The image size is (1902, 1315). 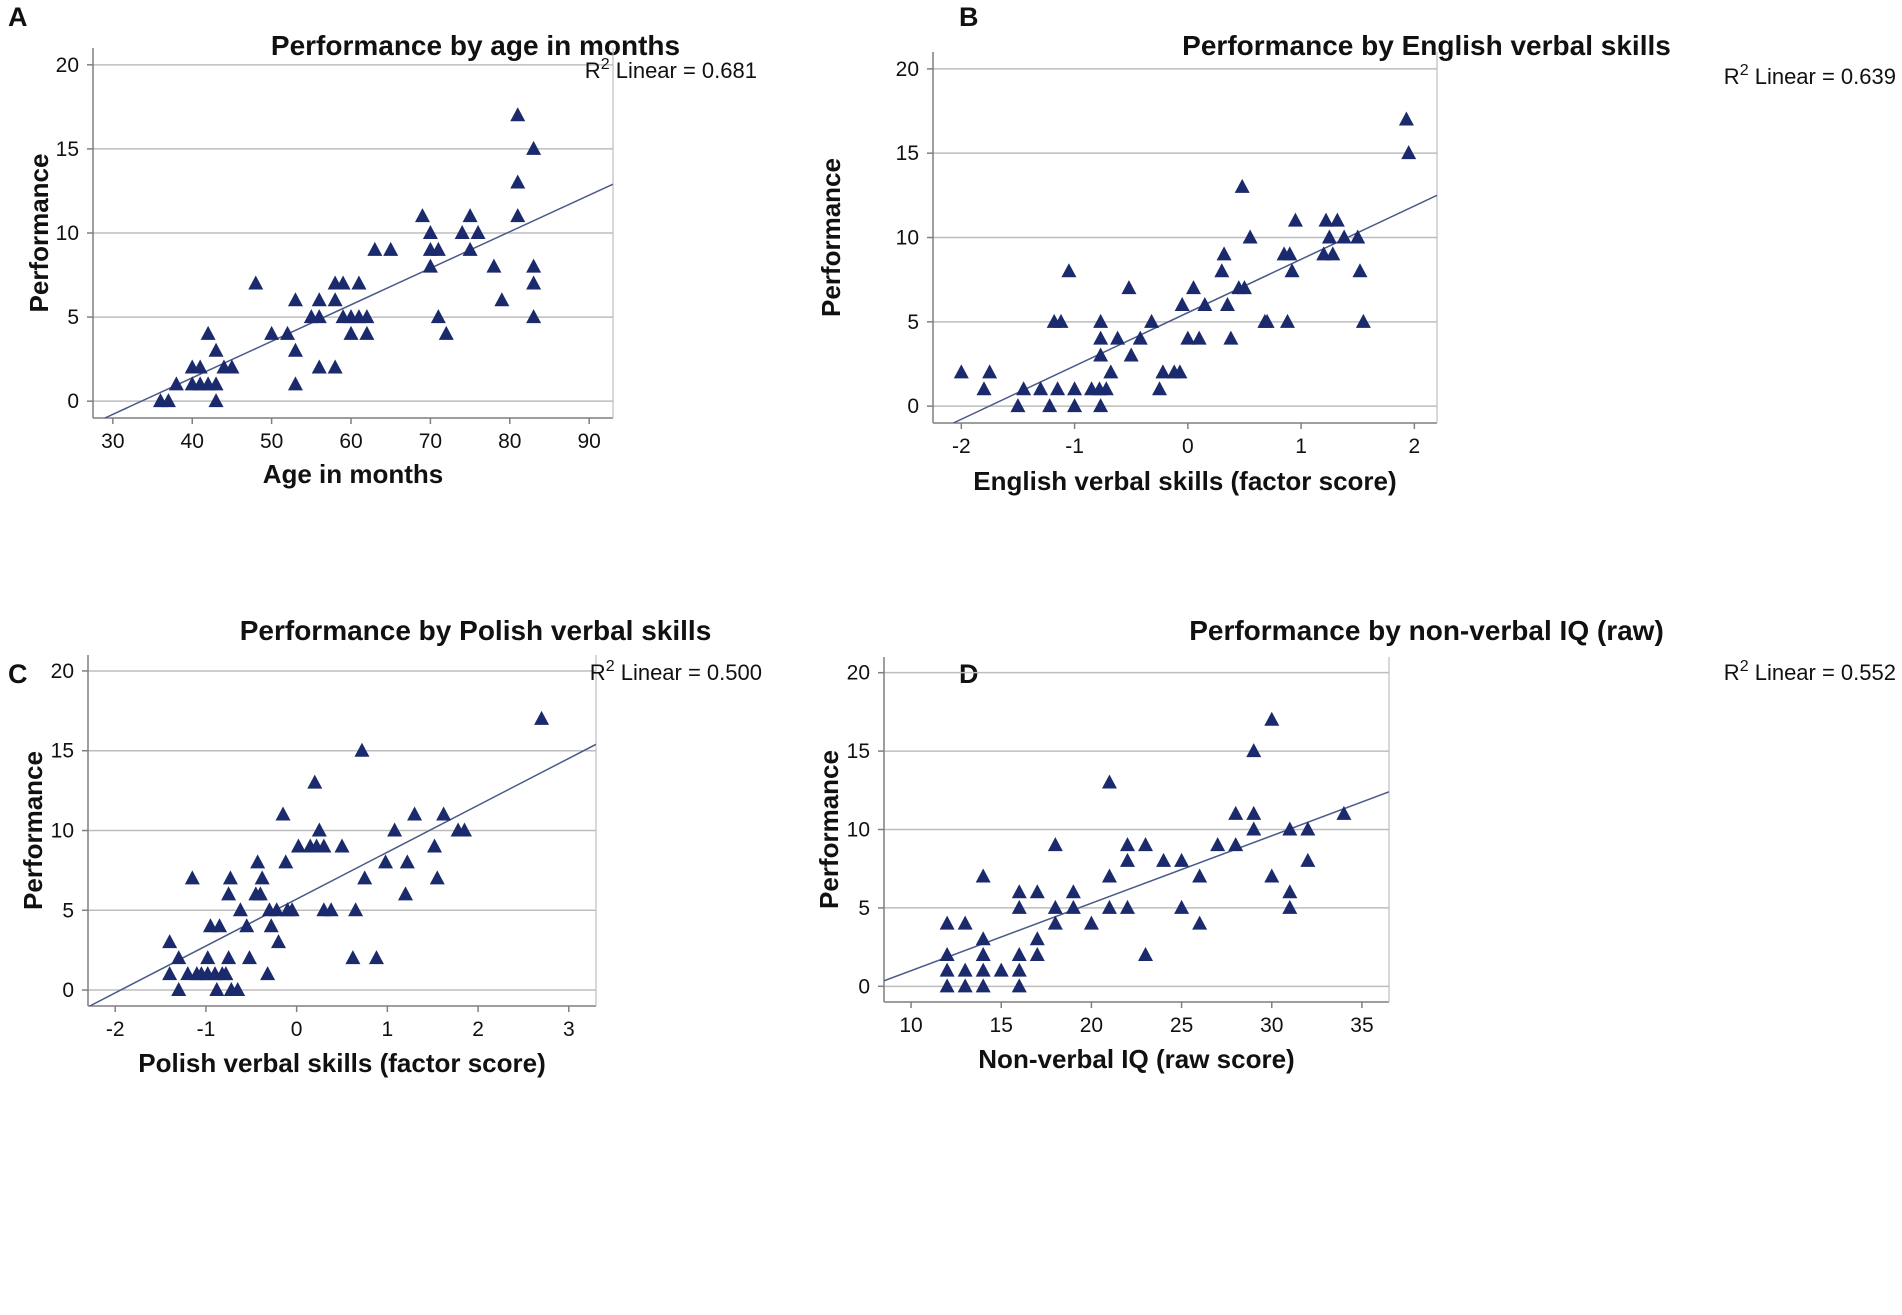 I want to click on y-axis-label: Performance, so click(x=829, y=829).